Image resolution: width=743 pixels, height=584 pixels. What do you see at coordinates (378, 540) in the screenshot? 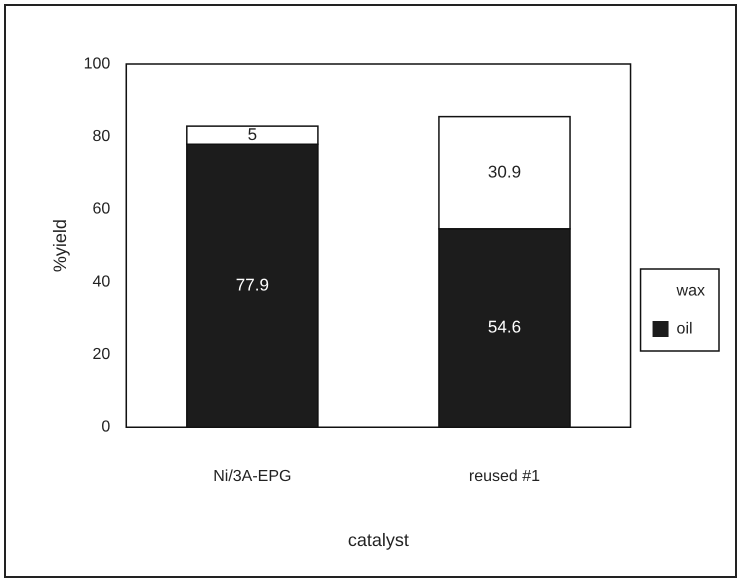
I see `x-axis-title: catalyst` at bounding box center [378, 540].